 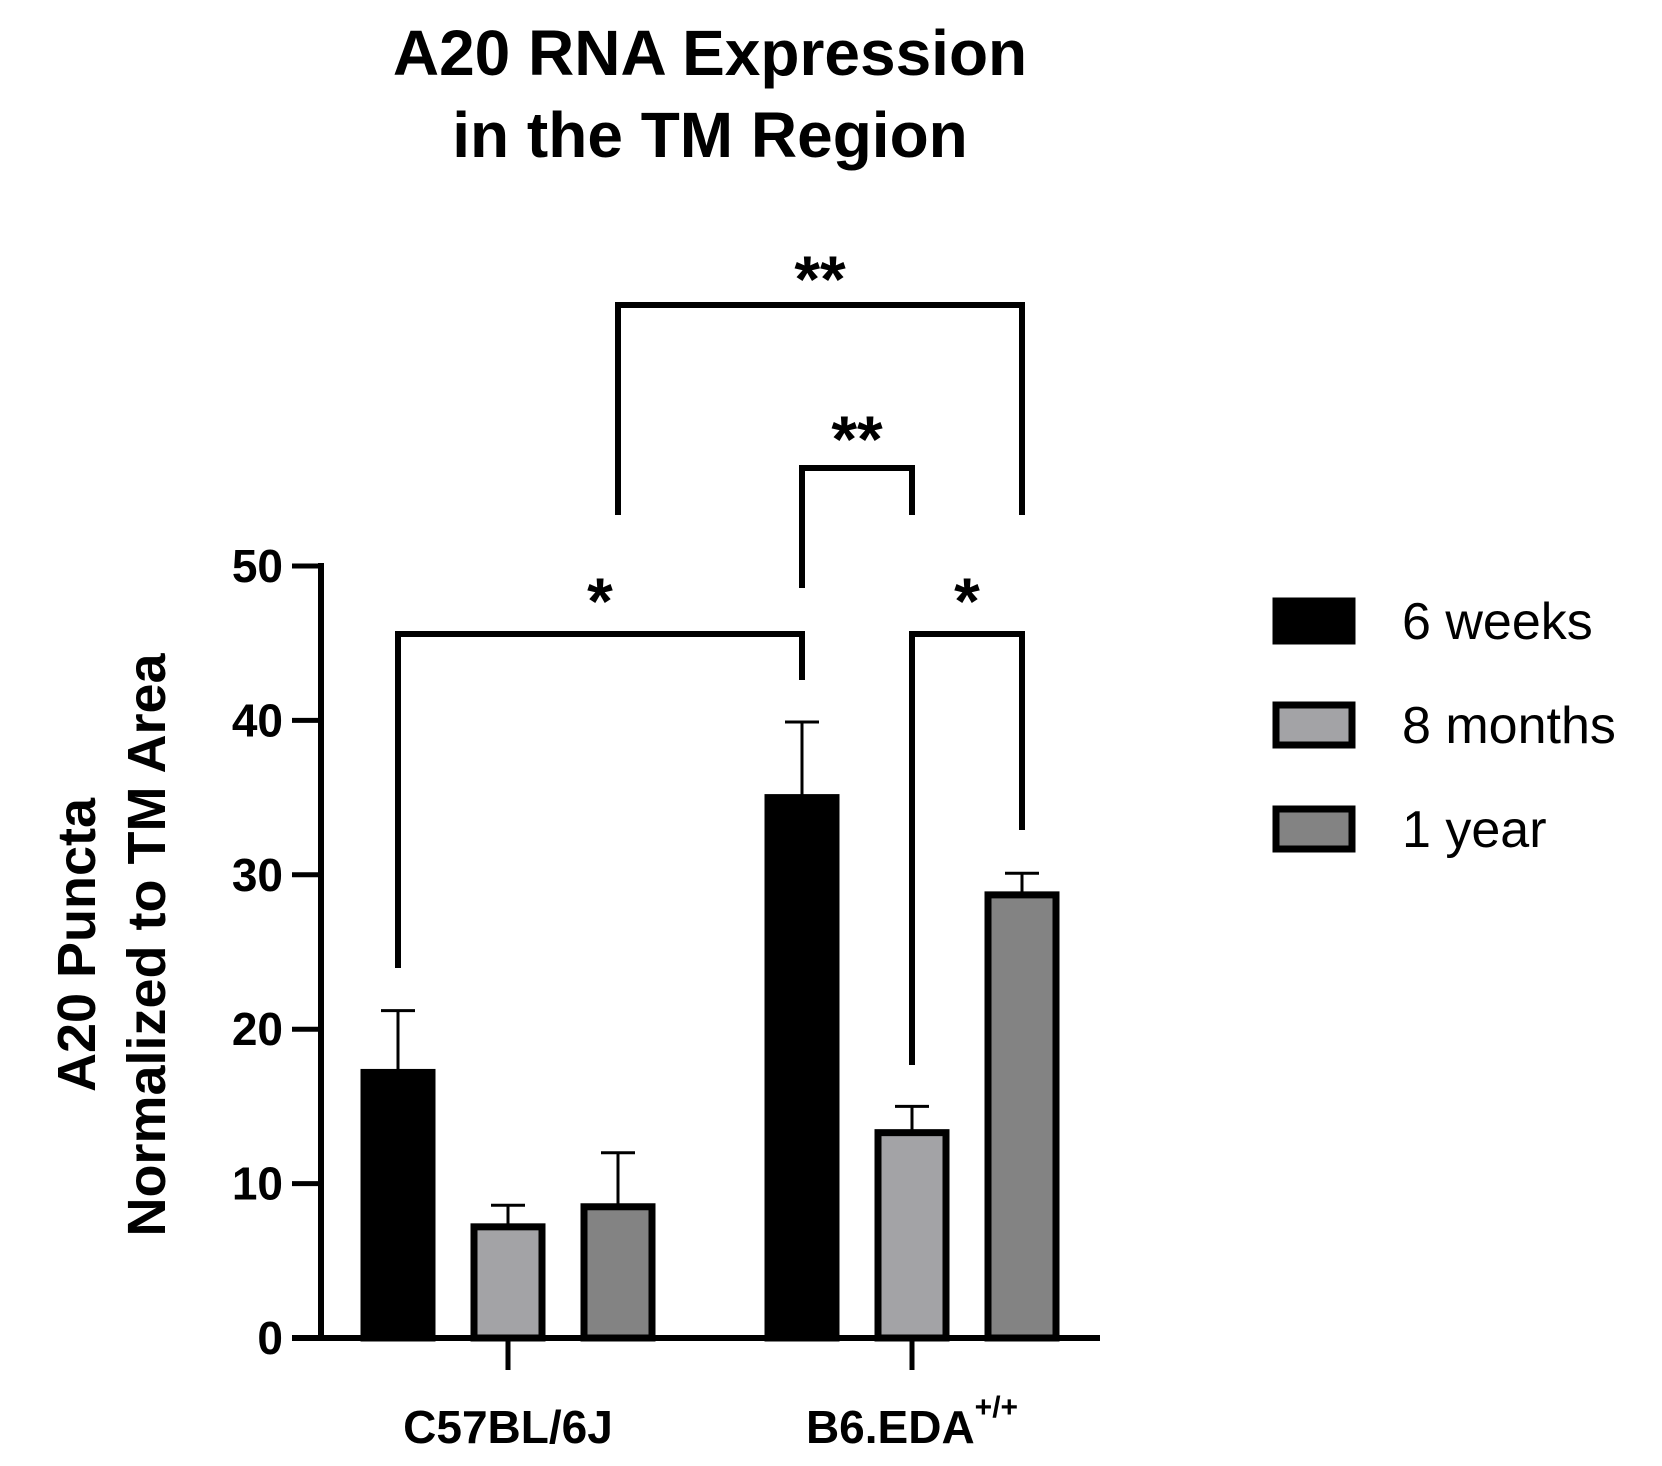 What do you see at coordinates (508, 1282) in the screenshot?
I see `bar-8-months-C57BL/6J` at bounding box center [508, 1282].